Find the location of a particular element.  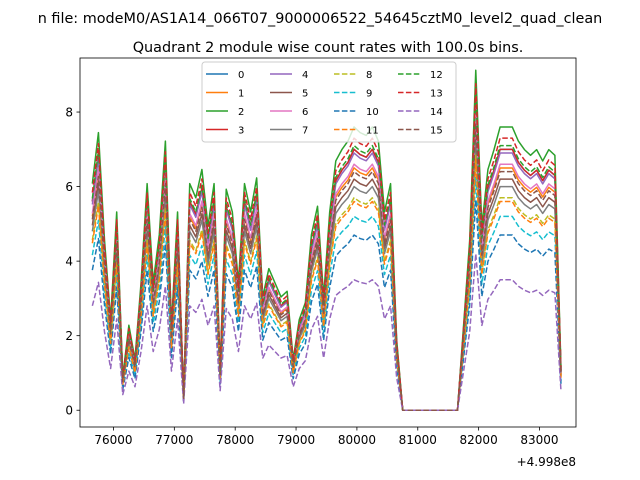

legend-label-8: 8 is located at coordinates (369, 75).